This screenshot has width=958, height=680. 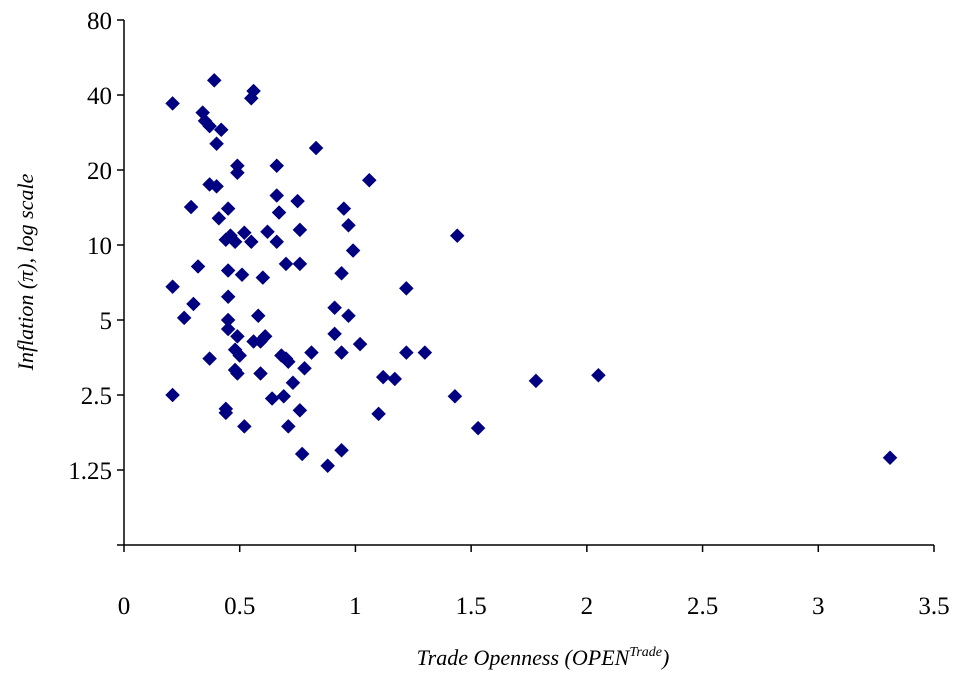 What do you see at coordinates (933, 606) in the screenshot?
I see `x-tick-label: 3.5` at bounding box center [933, 606].